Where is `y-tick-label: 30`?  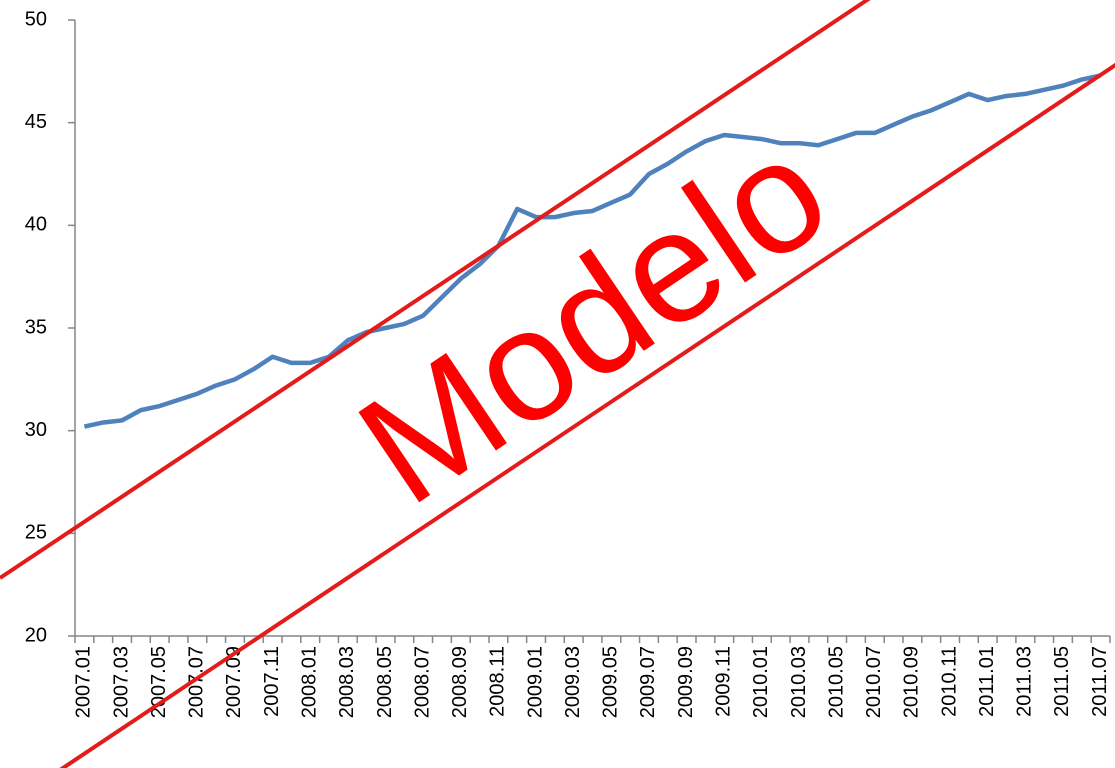
y-tick-label: 30 is located at coordinates (36, 430).